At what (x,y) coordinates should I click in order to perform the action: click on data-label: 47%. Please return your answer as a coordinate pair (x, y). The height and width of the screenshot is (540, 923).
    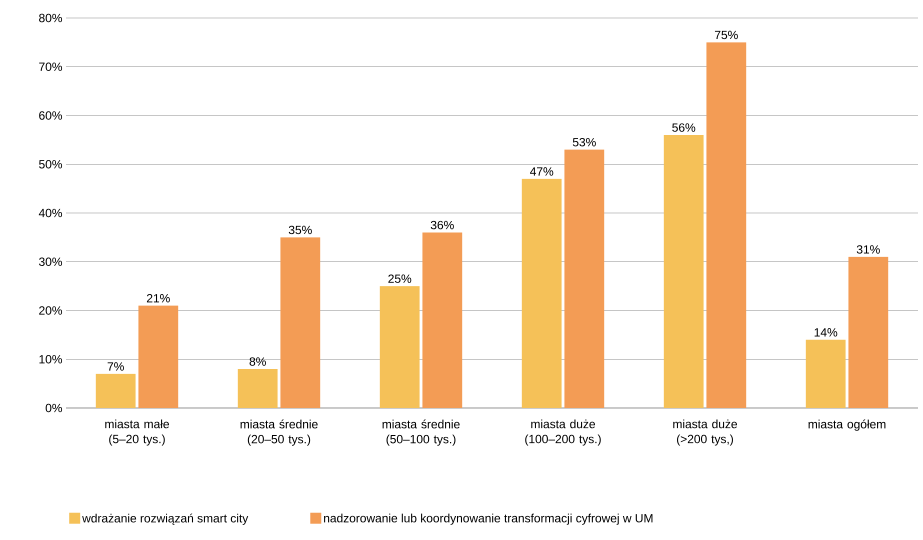
    Looking at the image, I should click on (542, 171).